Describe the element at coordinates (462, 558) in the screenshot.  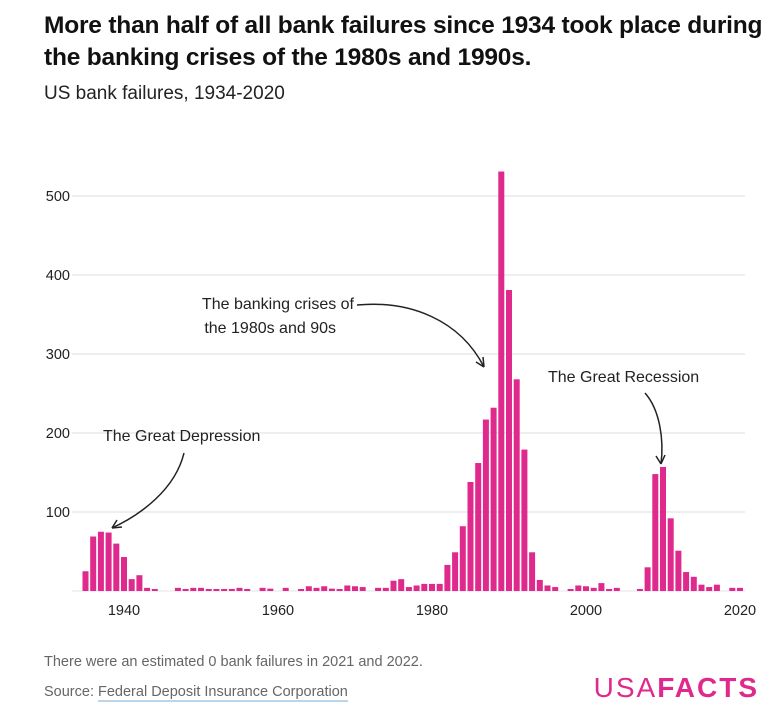
I see `bar-1984` at that location.